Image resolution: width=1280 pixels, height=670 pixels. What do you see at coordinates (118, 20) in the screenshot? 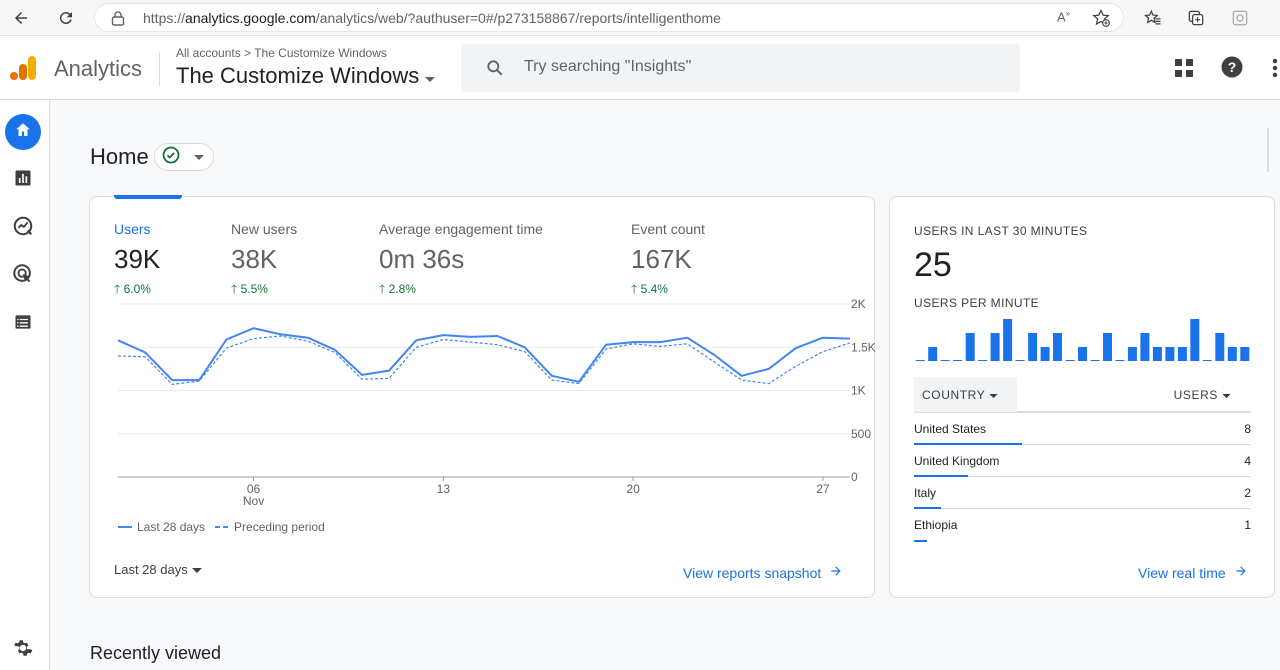
I see `lock-icon` at bounding box center [118, 20].